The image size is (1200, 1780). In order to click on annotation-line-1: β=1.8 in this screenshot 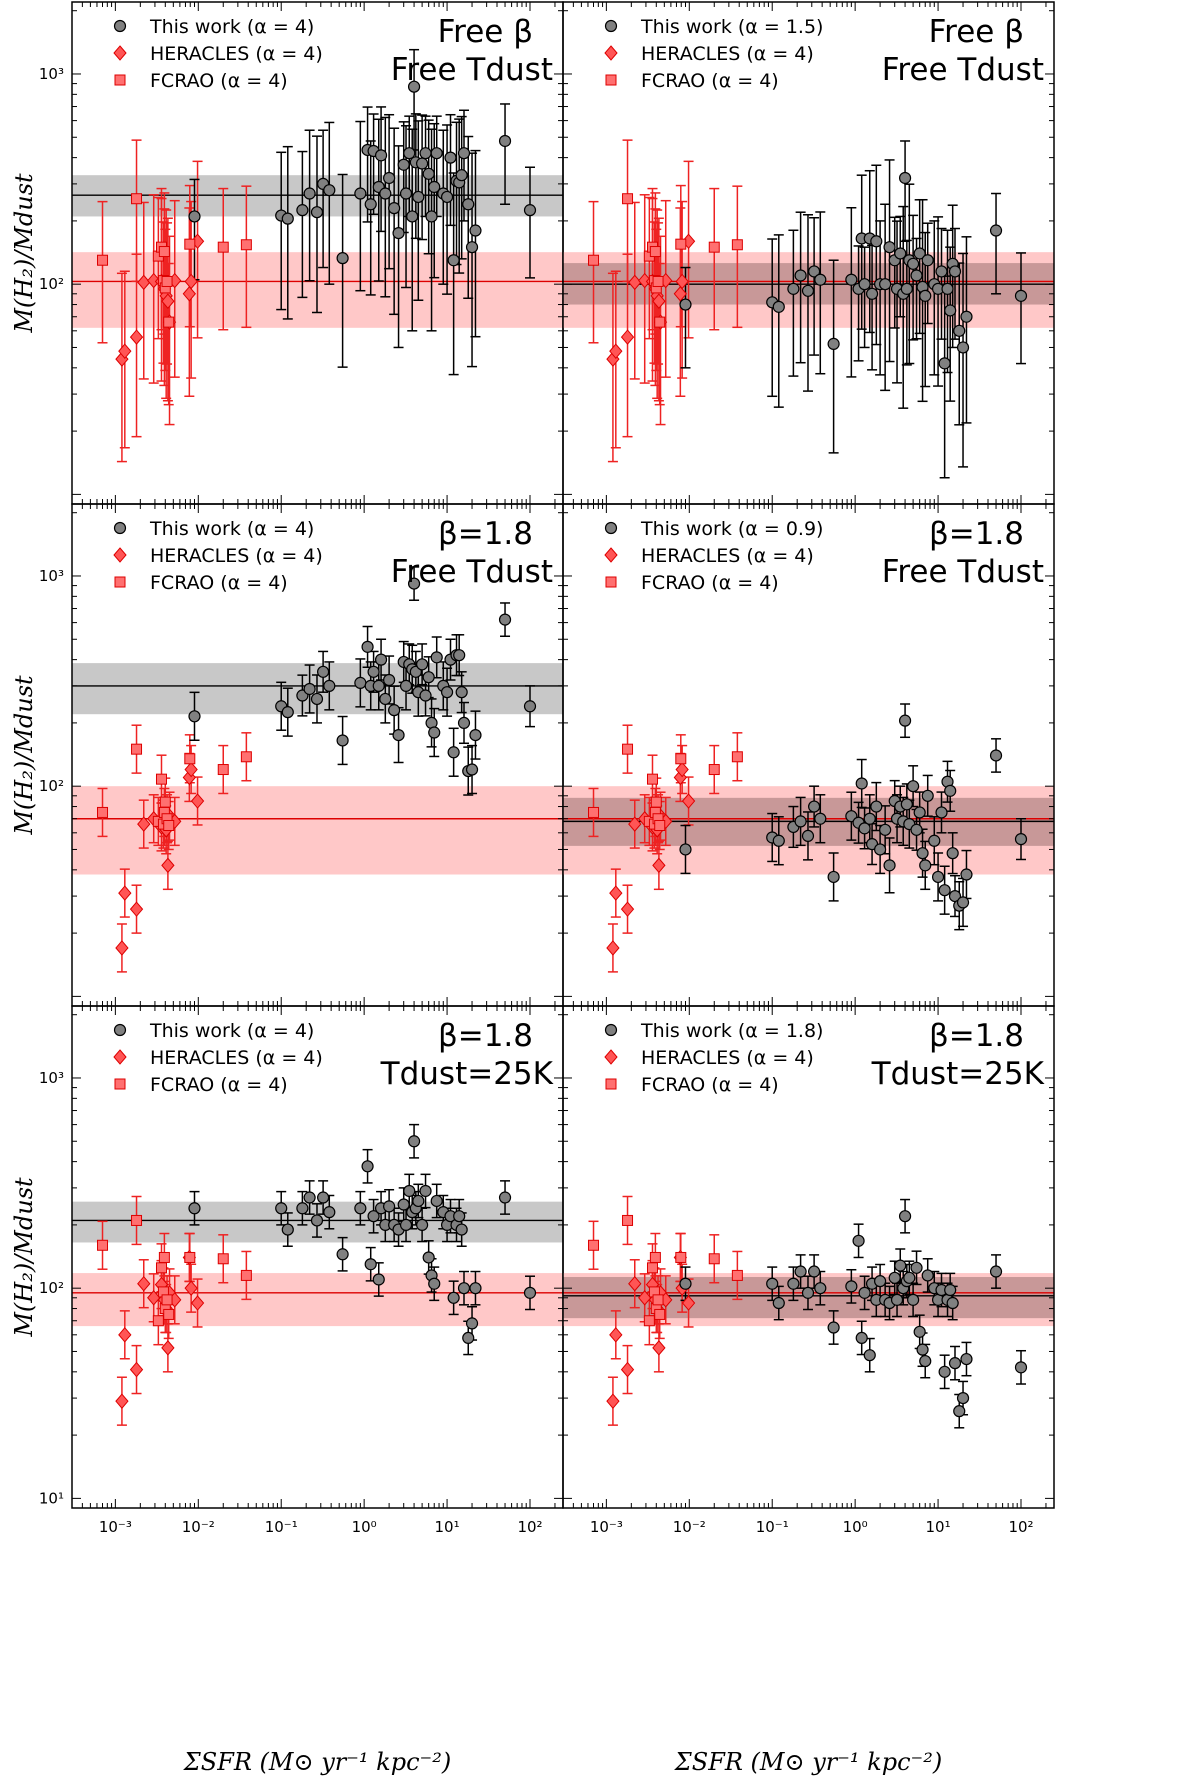, I will do `click(976, 1036)`.